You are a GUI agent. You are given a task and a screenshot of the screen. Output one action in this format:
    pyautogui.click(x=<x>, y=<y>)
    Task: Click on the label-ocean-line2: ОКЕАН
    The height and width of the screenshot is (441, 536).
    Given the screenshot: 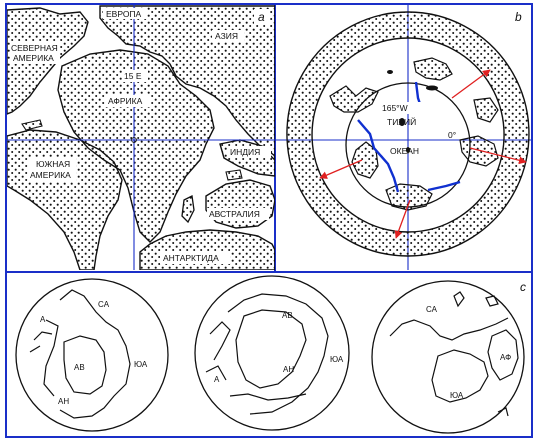 What is the action you would take?
    pyautogui.click(x=404, y=151)
    